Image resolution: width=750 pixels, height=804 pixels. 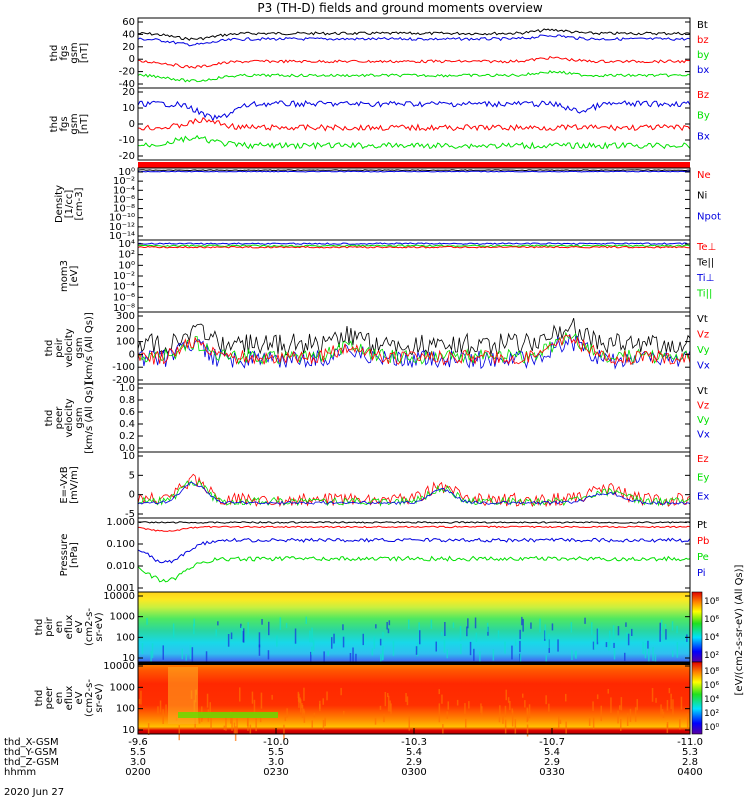 I want to click on legend-Pi: Pi, so click(x=701, y=573).